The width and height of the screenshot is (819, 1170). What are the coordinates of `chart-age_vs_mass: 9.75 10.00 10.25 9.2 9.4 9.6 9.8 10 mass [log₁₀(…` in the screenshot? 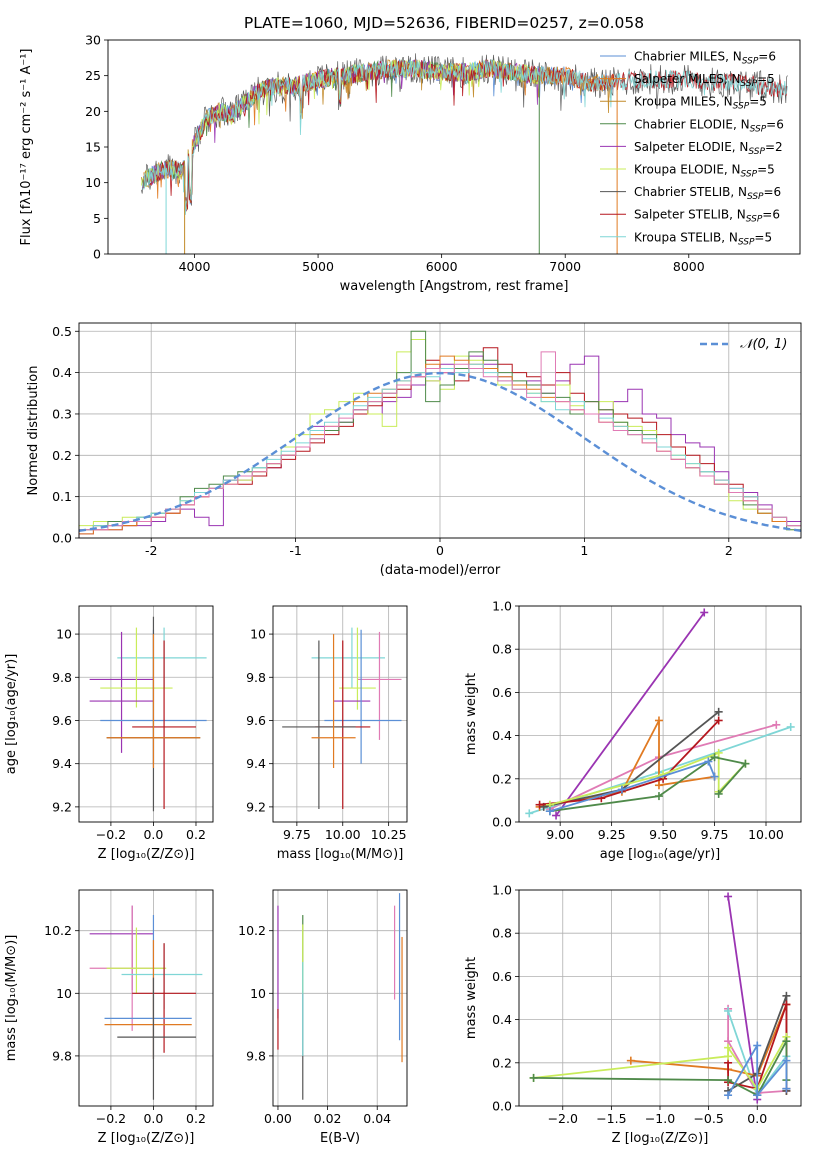 It's located at (327, 733).